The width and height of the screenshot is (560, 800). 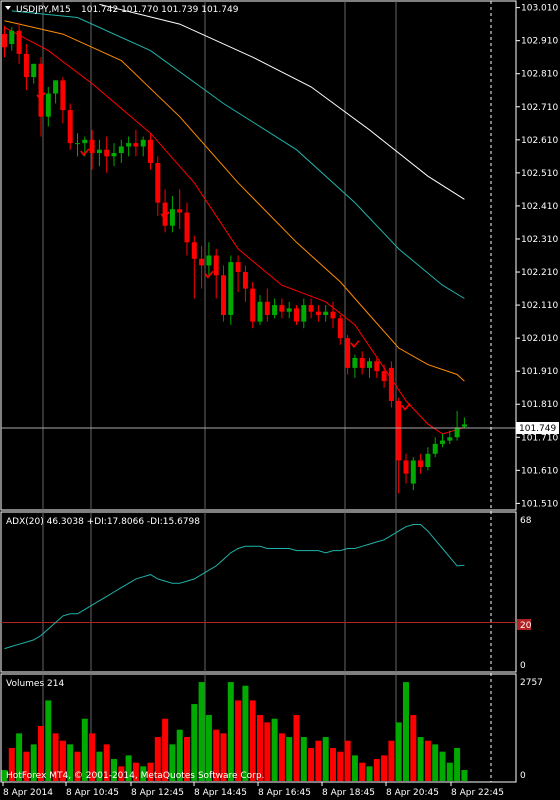 What do you see at coordinates (539, 306) in the screenshot?
I see `price-tick-label: 102.110` at bounding box center [539, 306].